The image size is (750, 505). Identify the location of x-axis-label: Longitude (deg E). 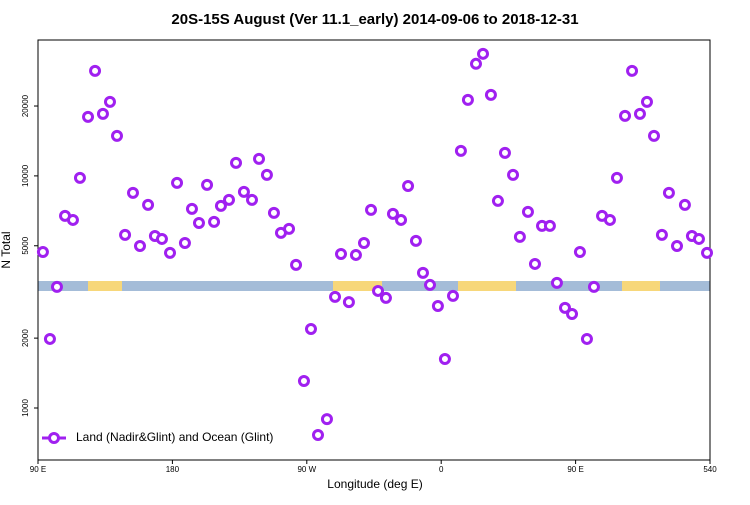
(374, 484).